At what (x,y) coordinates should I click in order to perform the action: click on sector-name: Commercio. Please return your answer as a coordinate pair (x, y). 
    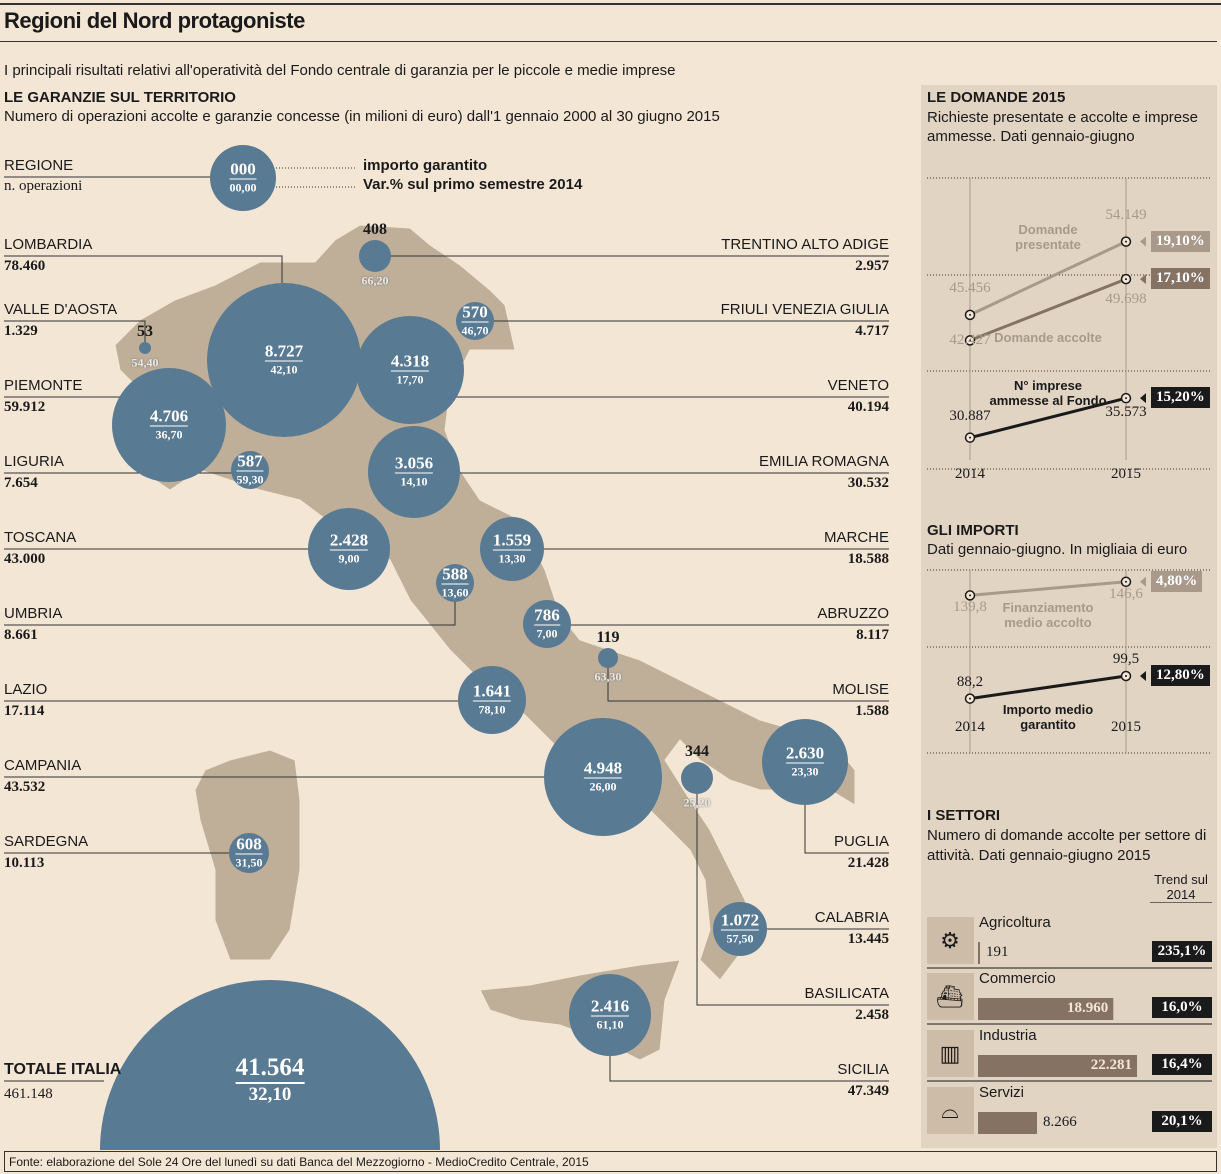
    Looking at the image, I should click on (1017, 978).